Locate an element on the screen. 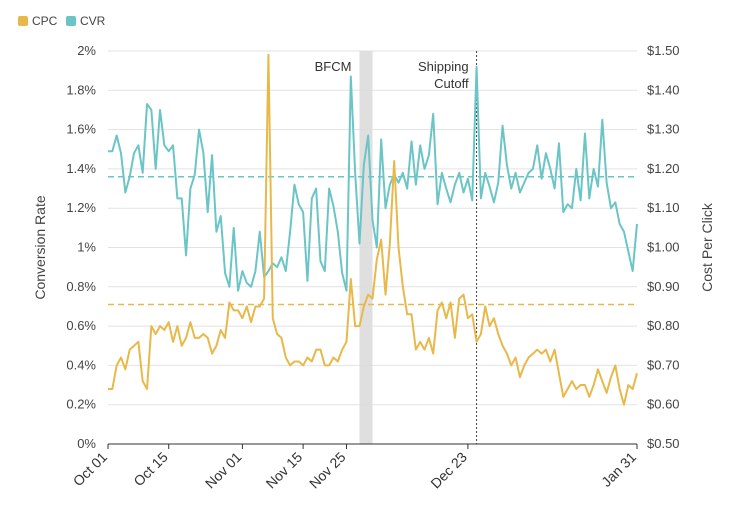  left-tick-label: 0.8% is located at coordinates (81, 286).